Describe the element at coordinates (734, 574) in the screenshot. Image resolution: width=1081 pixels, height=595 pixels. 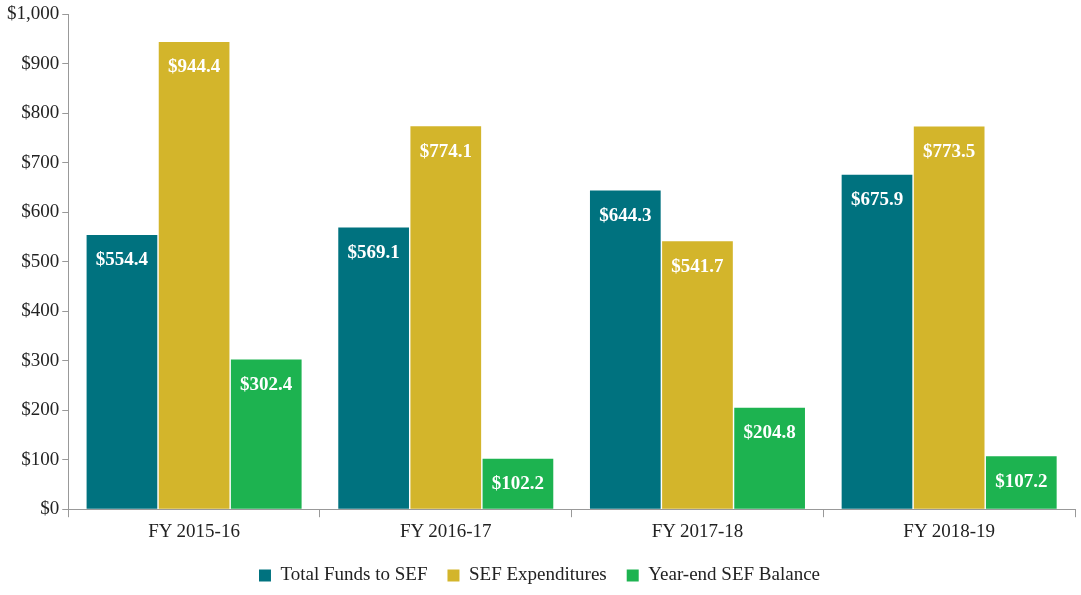
I see `legend-label: Year-end SEF Balance` at that location.